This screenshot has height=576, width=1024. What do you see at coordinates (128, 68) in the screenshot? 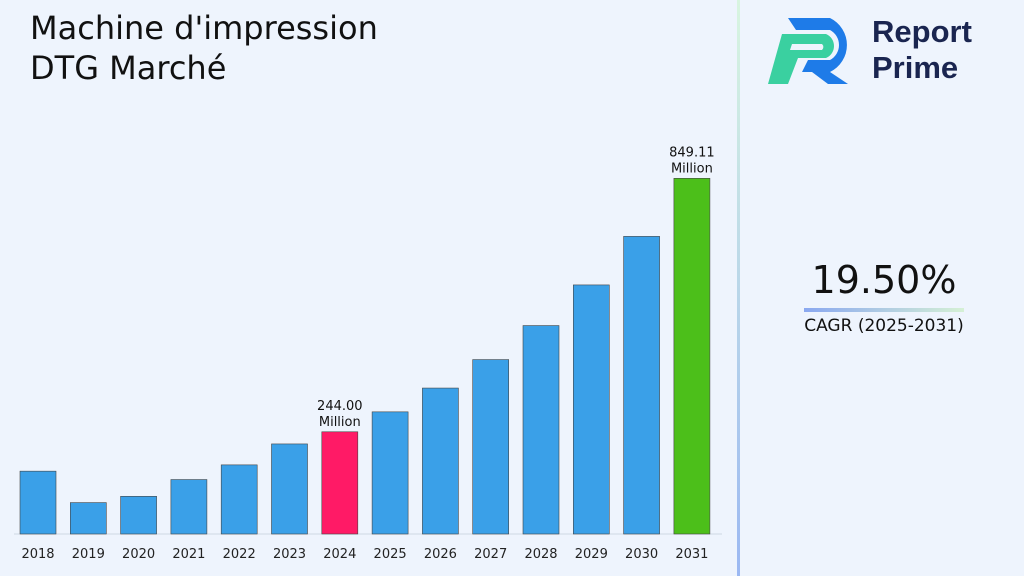
I see `title-line-2: DTG Marché` at bounding box center [128, 68].